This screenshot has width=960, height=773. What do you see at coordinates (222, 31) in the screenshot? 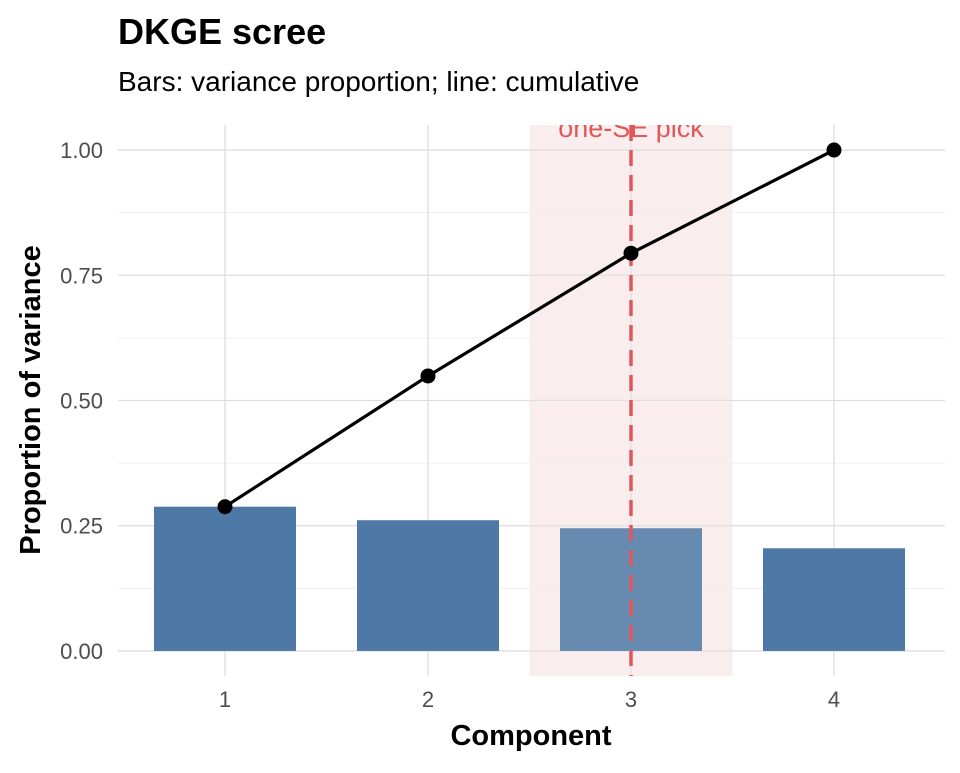
I see `chart-title: DKGE scree` at bounding box center [222, 31].